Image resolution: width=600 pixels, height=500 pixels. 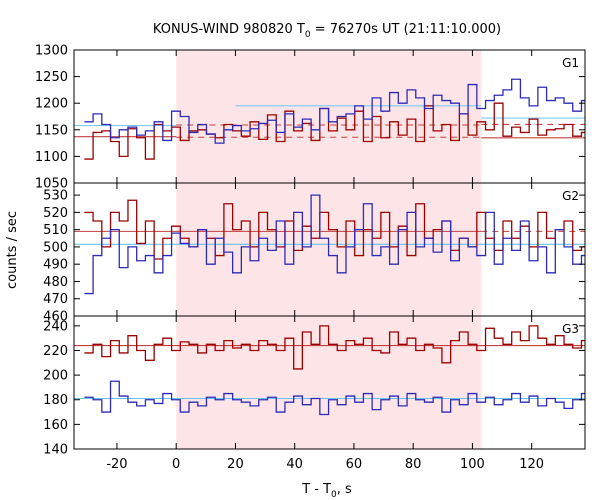 What do you see at coordinates (55, 376) in the screenshot?
I see `g3-y-tick-label: 200` at bounding box center [55, 376].